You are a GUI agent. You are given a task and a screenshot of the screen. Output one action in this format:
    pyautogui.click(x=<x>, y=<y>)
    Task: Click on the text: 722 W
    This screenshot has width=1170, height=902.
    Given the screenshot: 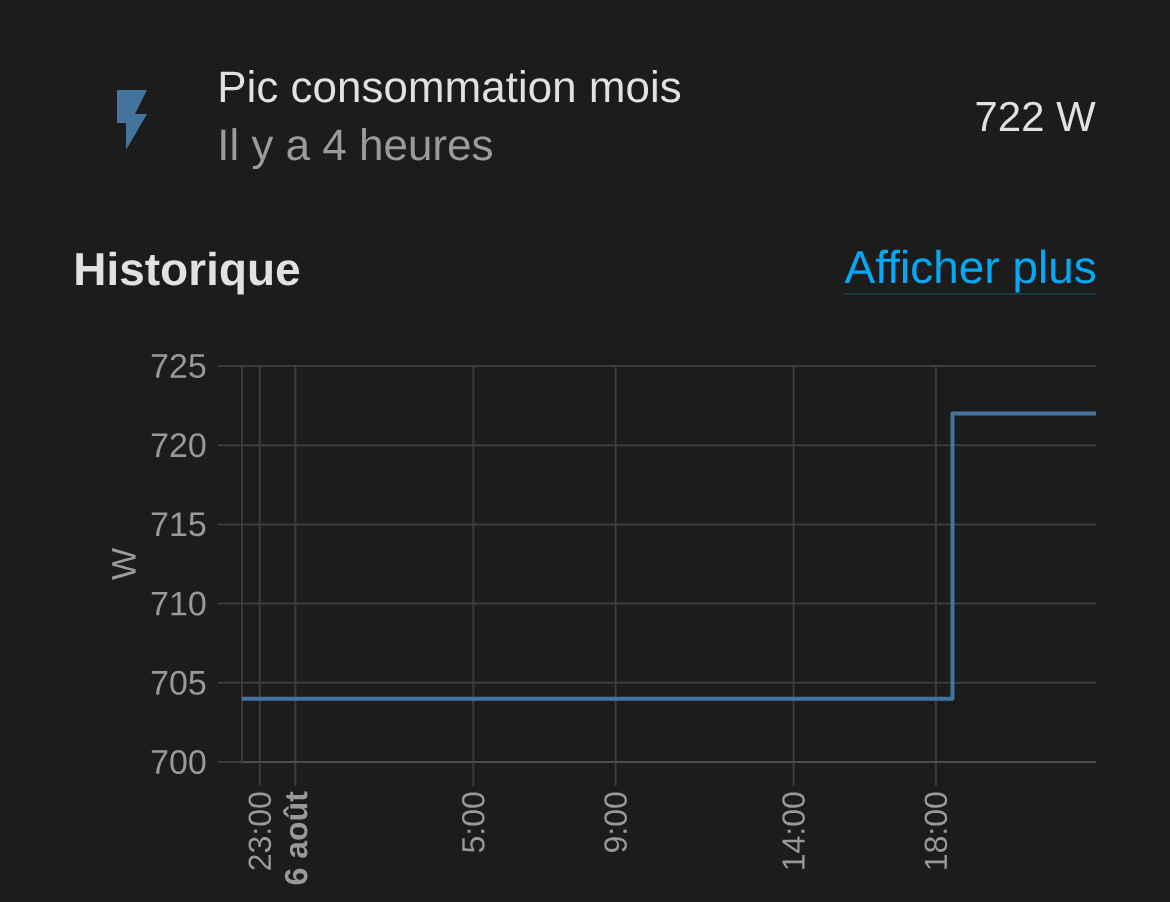 What is the action you would take?
    pyautogui.click(x=1036, y=116)
    